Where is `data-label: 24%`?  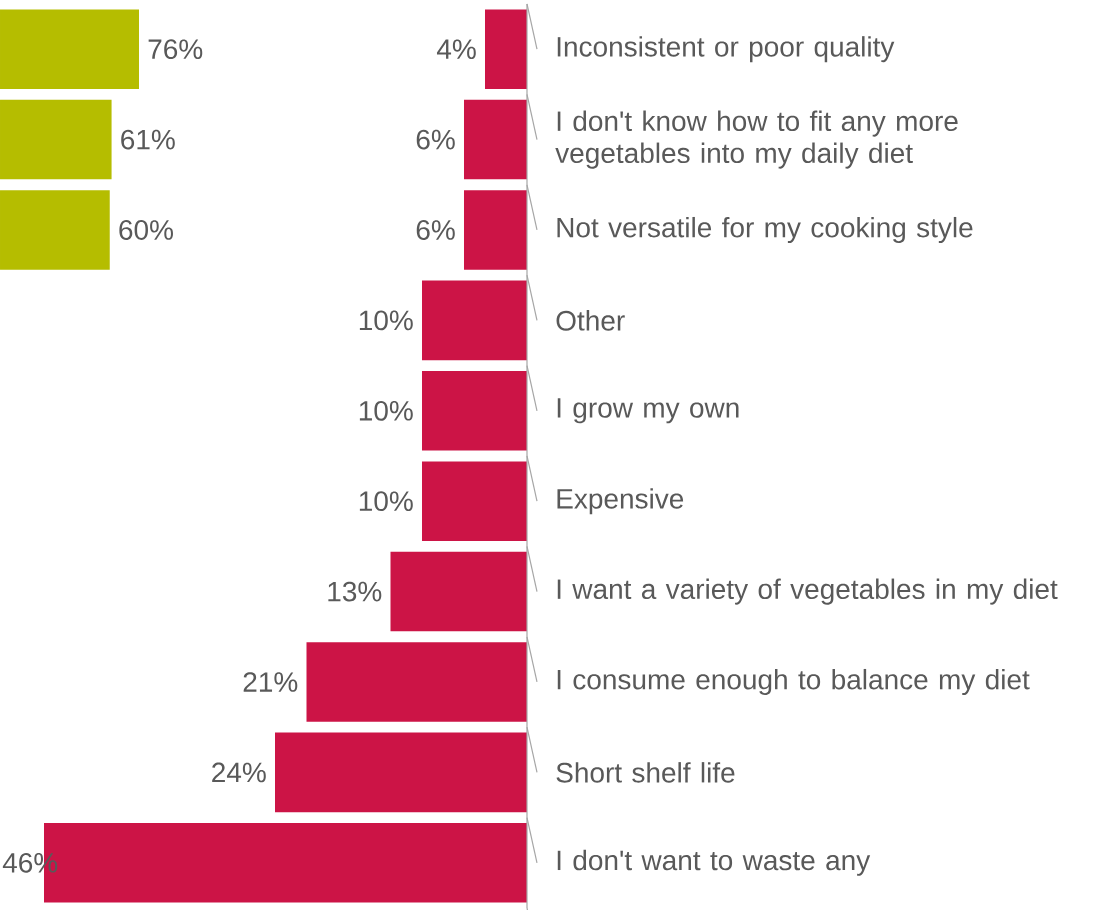
data-label: 24% is located at coordinates (239, 772).